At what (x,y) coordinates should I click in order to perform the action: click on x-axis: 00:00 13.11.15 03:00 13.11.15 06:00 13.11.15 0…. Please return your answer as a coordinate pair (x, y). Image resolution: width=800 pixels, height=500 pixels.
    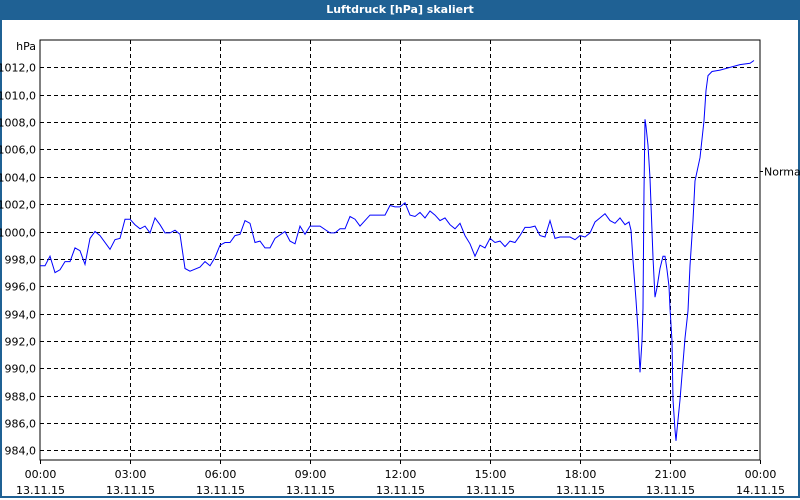
    Looking at the image, I should click on (400, 478).